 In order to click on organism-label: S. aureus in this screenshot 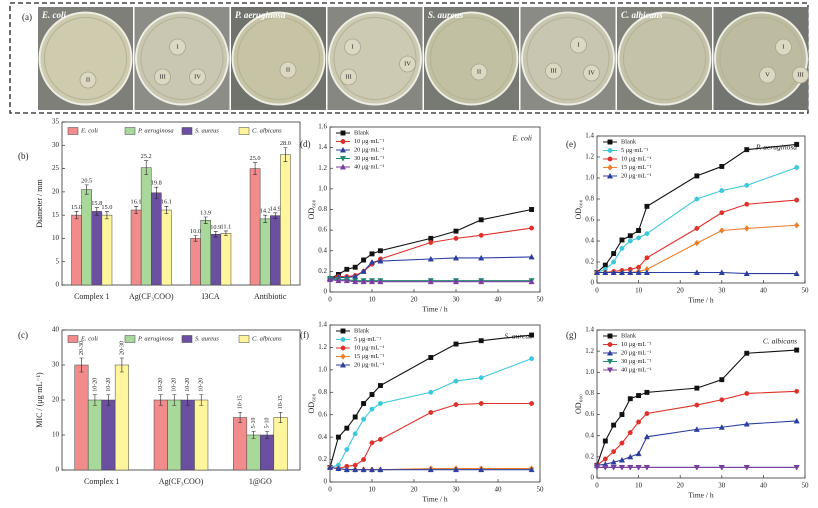, I will do `click(446, 15)`.